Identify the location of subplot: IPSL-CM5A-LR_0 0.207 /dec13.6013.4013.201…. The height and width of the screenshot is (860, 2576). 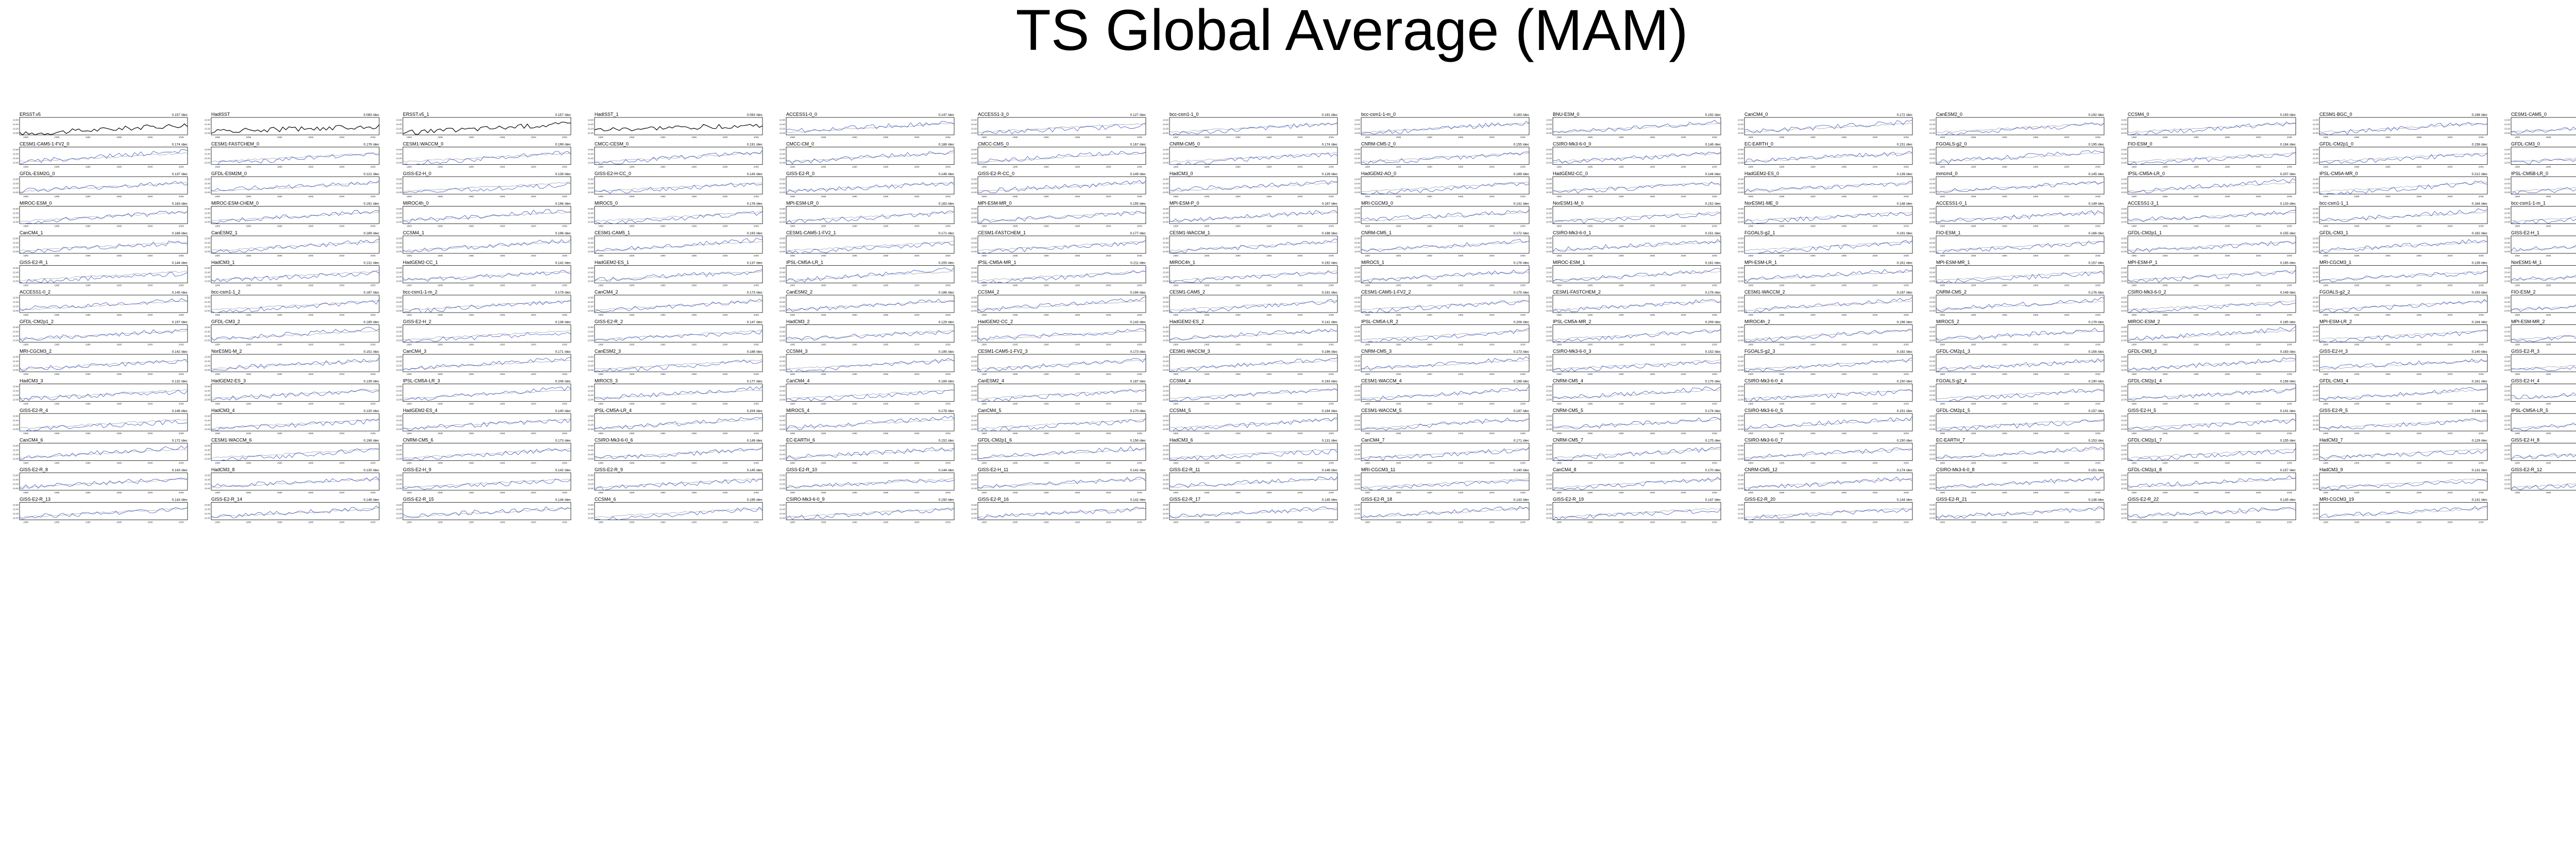
(2208, 184).